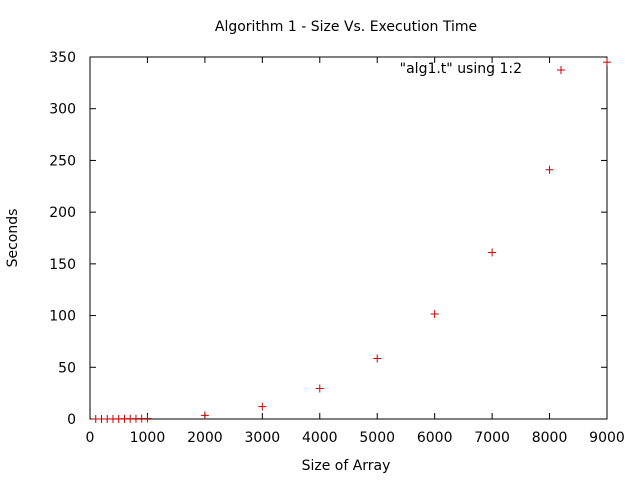 The height and width of the screenshot is (480, 640). I want to click on y-tick-label: 50, so click(67, 368).